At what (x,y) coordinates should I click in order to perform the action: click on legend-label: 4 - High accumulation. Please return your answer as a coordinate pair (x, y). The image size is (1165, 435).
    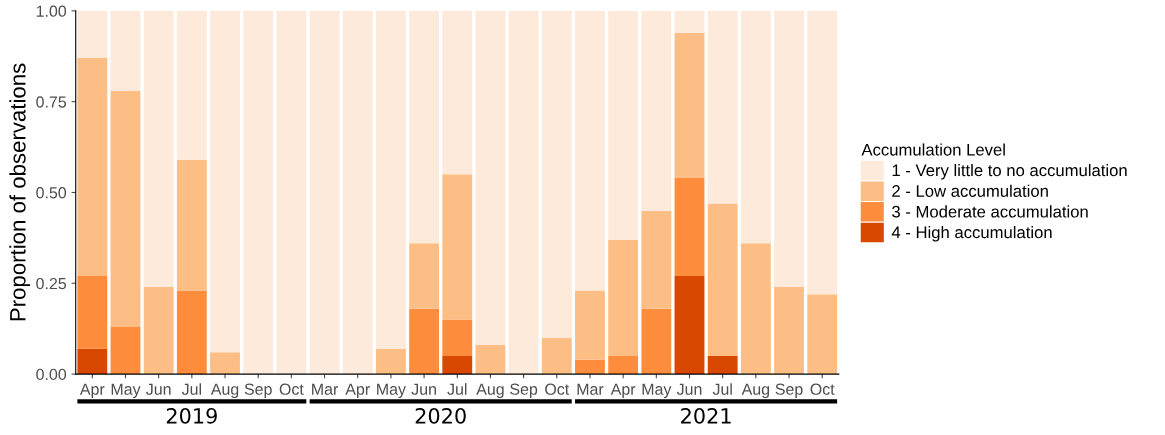
    Looking at the image, I should click on (971, 234).